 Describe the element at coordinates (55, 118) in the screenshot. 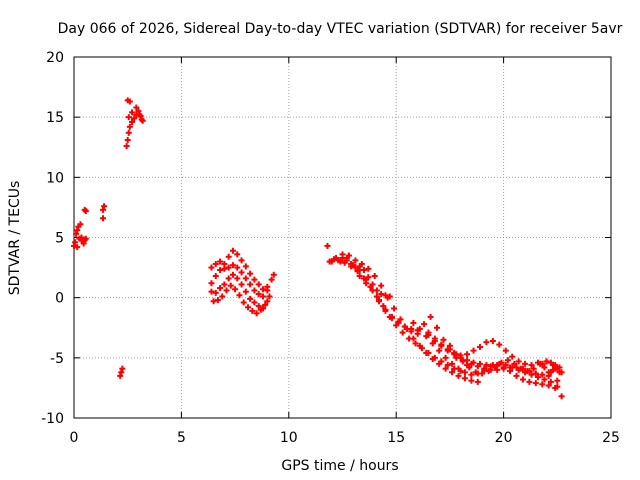

I see `y-tick-label: 15` at that location.